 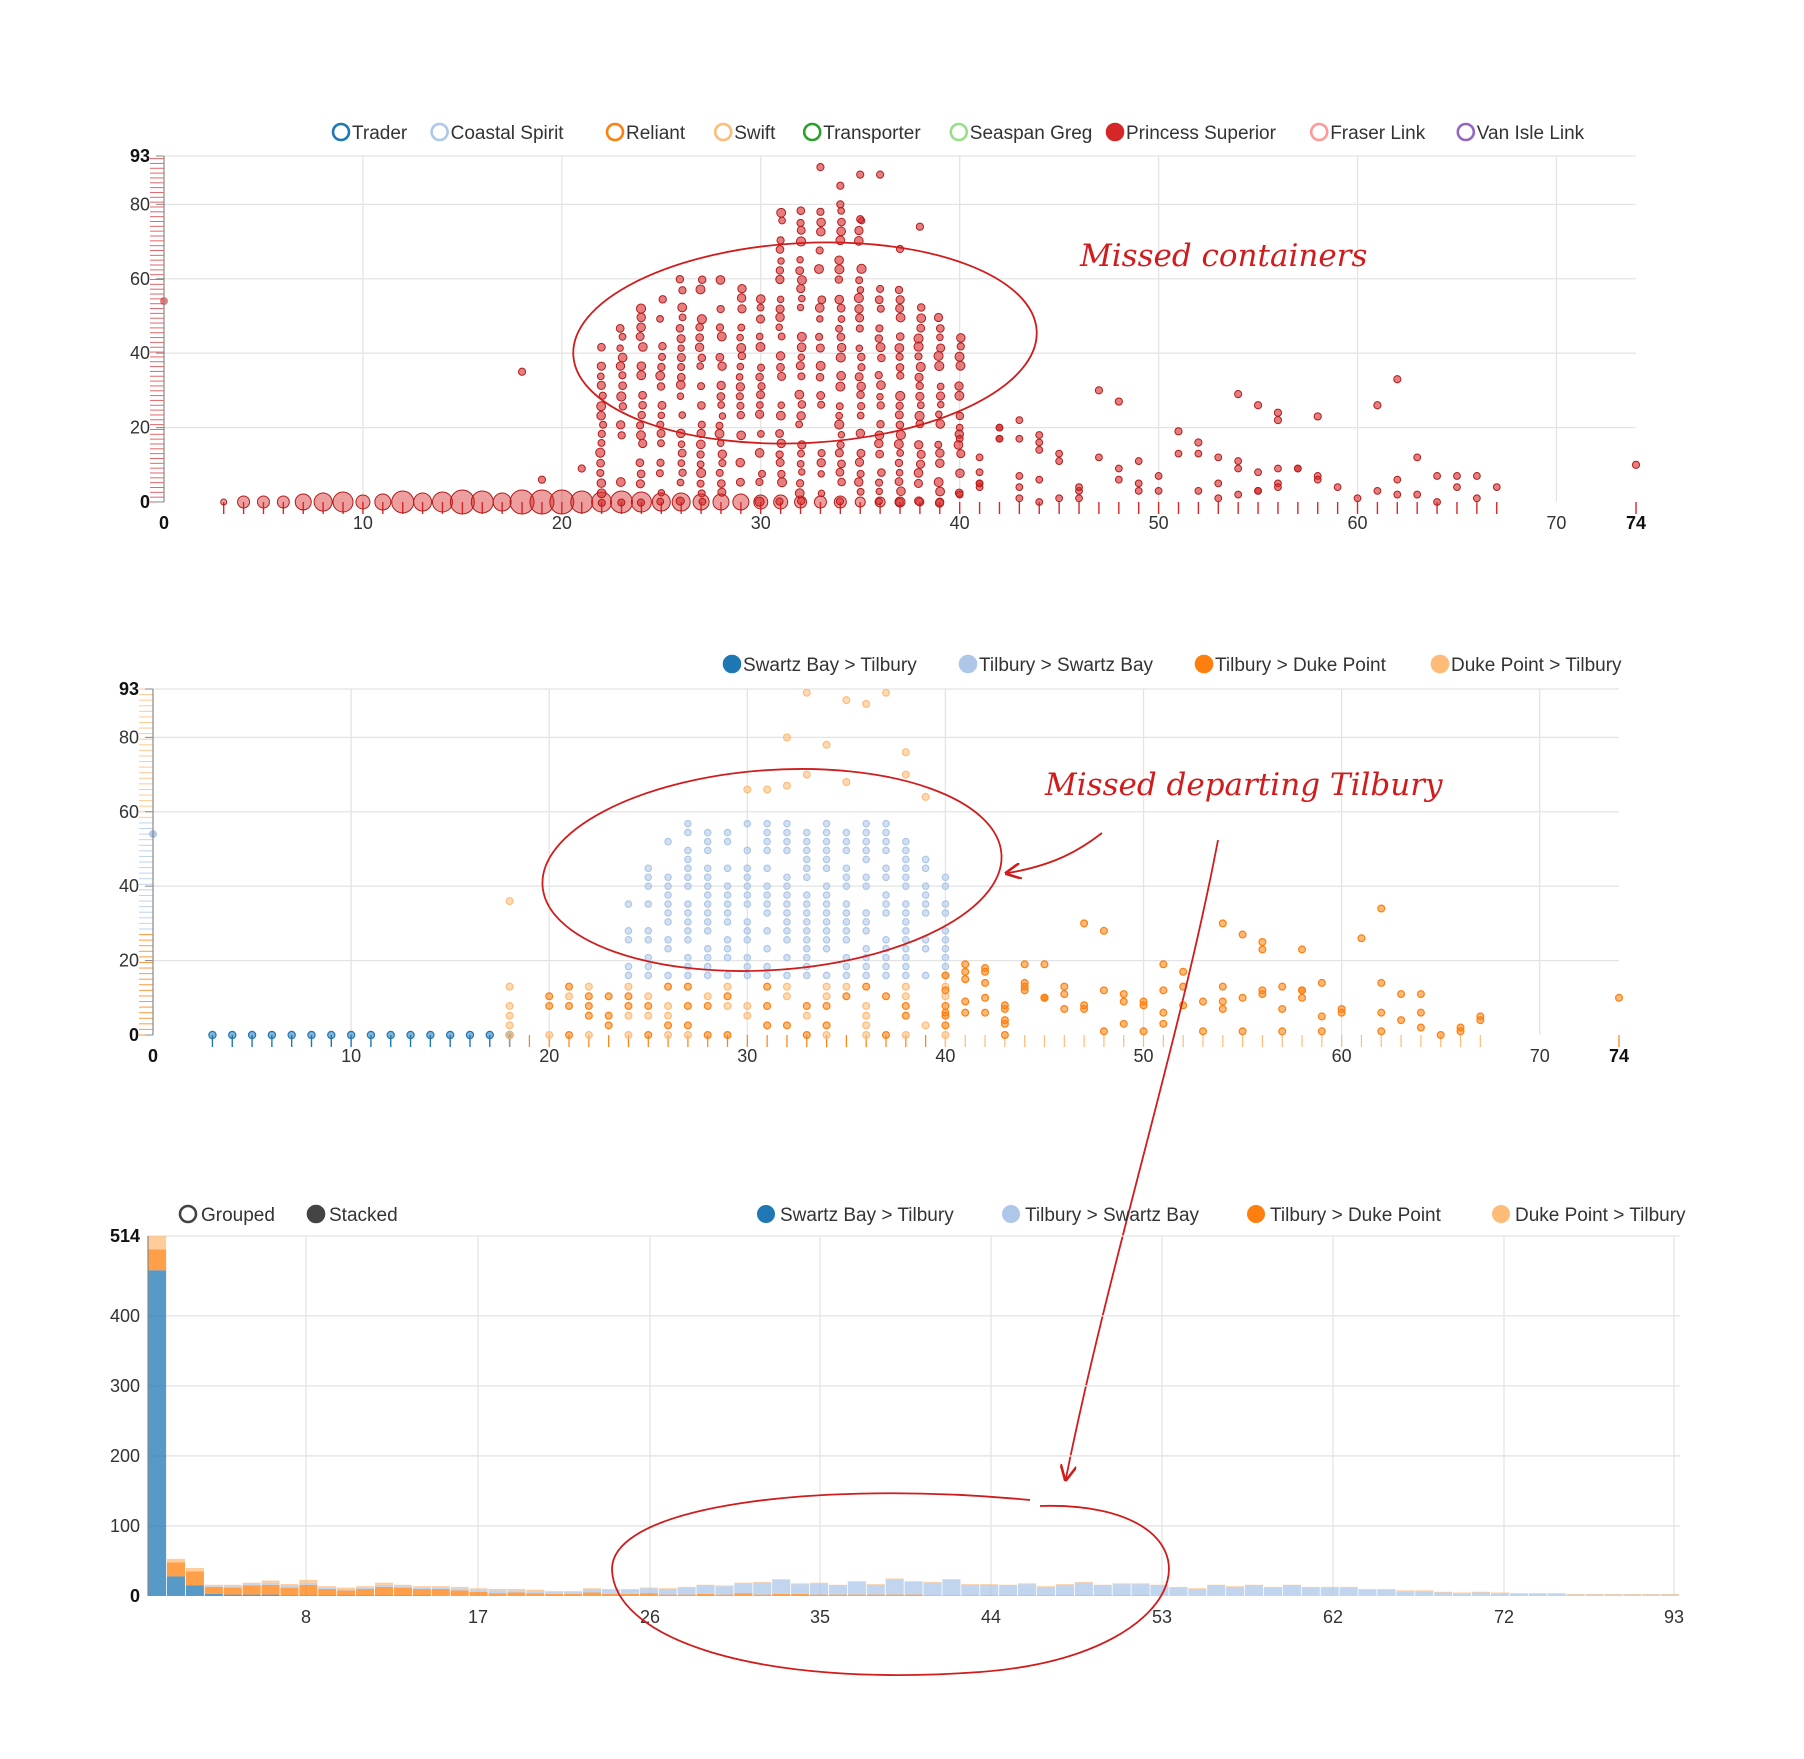 I want to click on legend-item: Transporter, so click(x=861, y=133).